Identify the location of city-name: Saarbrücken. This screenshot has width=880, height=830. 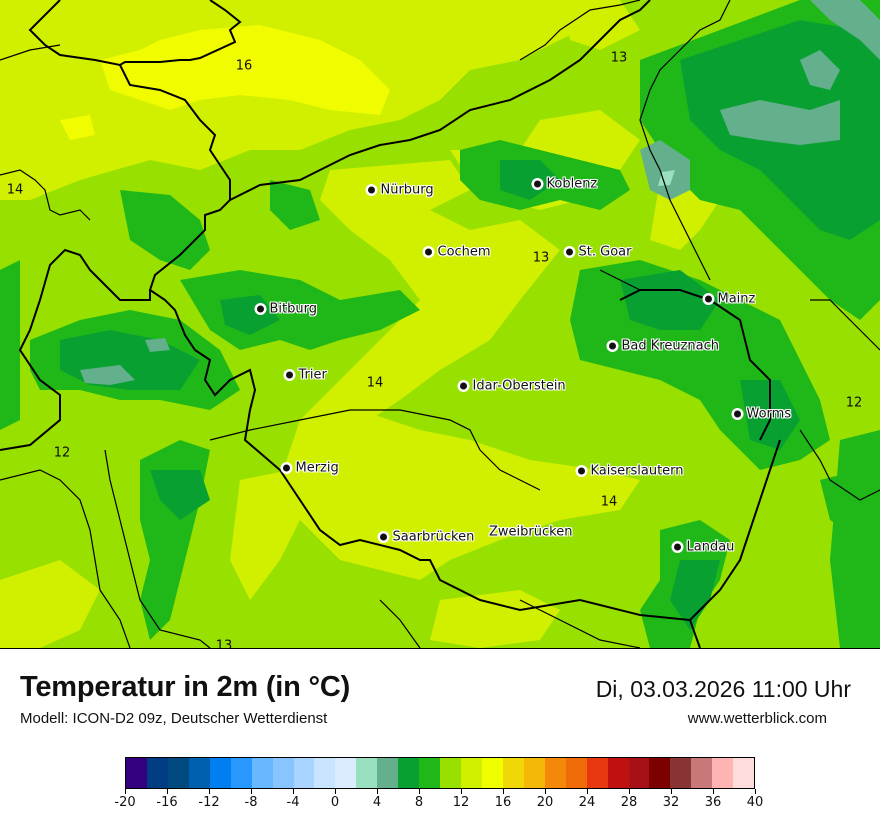
(433, 537).